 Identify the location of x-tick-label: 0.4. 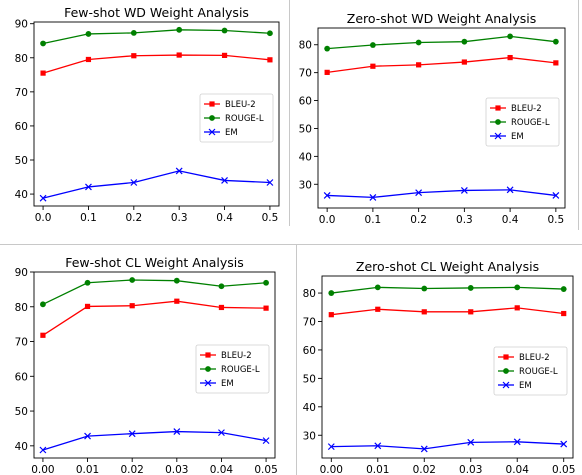
(510, 220).